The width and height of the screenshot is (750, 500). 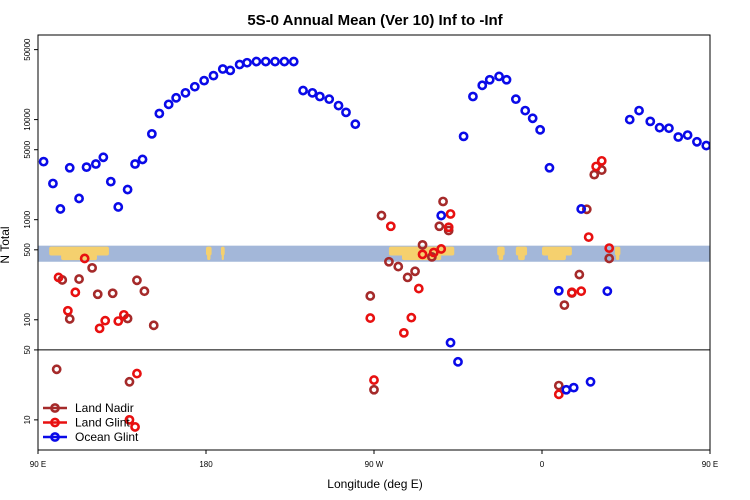 What do you see at coordinates (27, 219) in the screenshot?
I see `y-tick-label: 1000` at bounding box center [27, 219].